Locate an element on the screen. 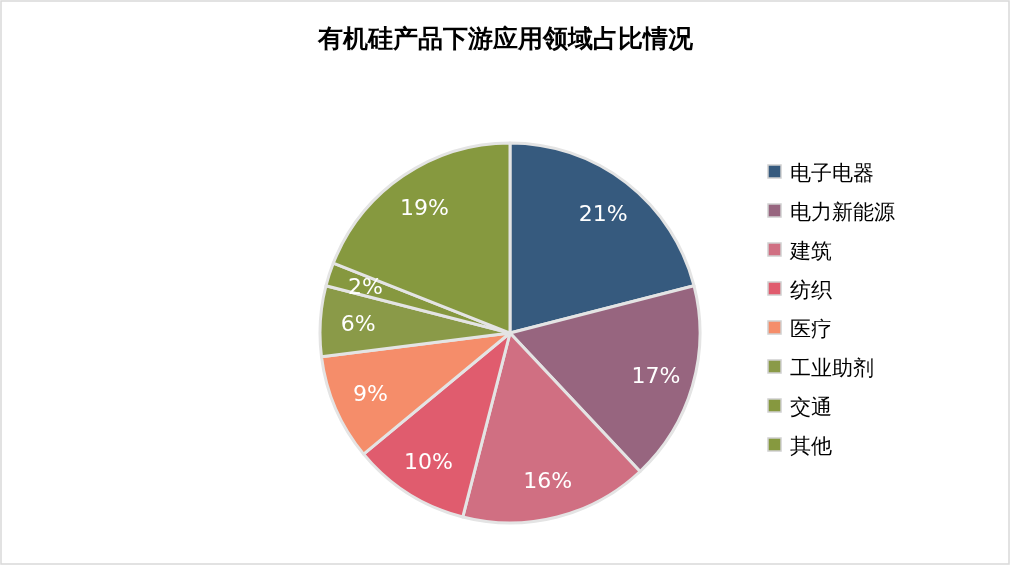  data-label: 16% is located at coordinates (548, 481).